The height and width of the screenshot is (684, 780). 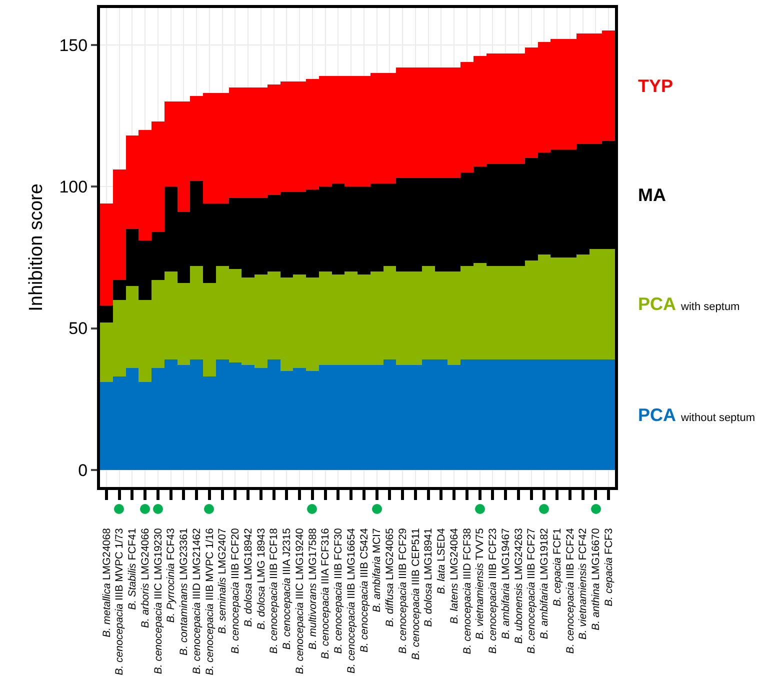 What do you see at coordinates (312, 589) in the screenshot?
I see `x-tick-label: B. multivorans LMG17588` at bounding box center [312, 589].